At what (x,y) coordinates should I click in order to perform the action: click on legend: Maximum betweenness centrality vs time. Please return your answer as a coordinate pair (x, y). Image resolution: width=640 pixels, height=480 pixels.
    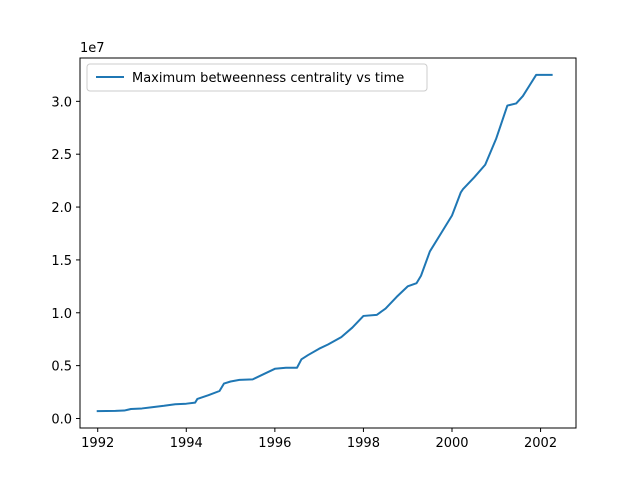
    Looking at the image, I should click on (257, 77).